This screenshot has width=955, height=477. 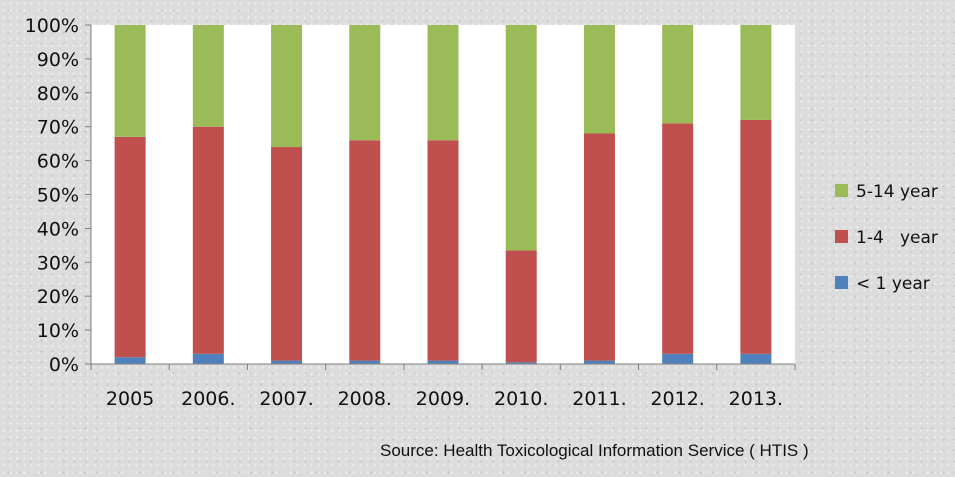 I want to click on y-tick-label: 90%, so click(x=58, y=60).